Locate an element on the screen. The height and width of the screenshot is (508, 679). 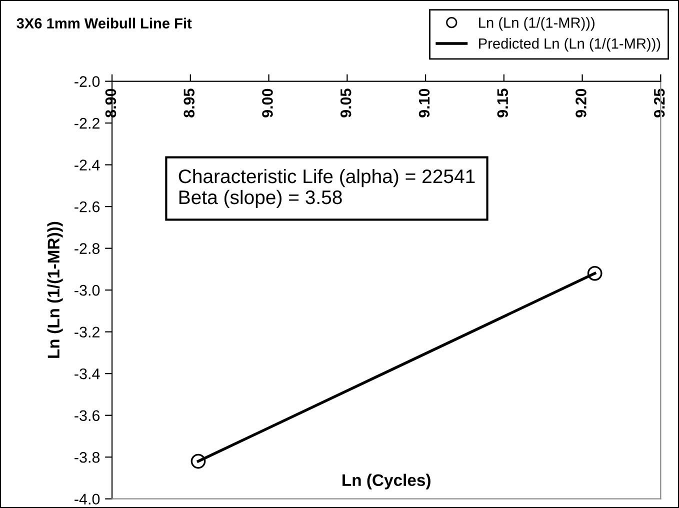
y-tick-label: -3.0 is located at coordinates (87, 290).